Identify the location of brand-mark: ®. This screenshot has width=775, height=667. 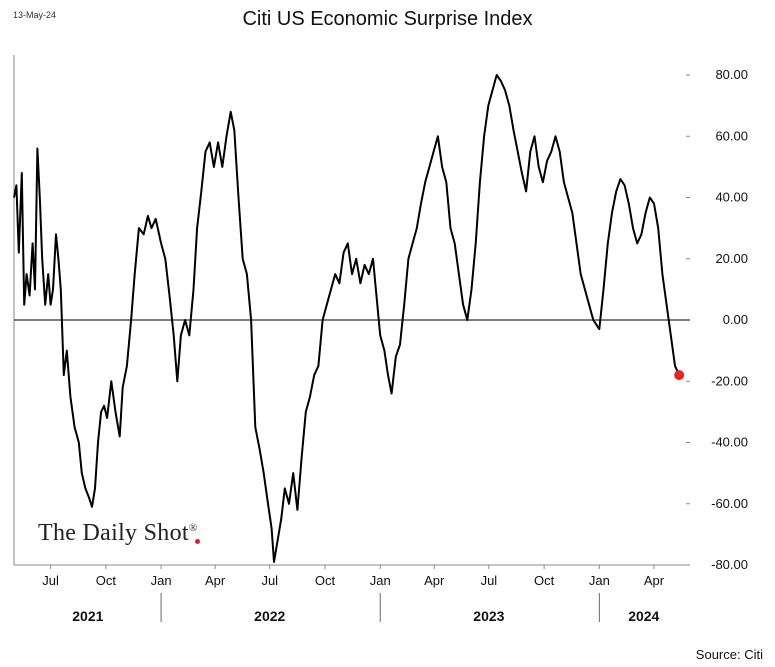
(193, 528).